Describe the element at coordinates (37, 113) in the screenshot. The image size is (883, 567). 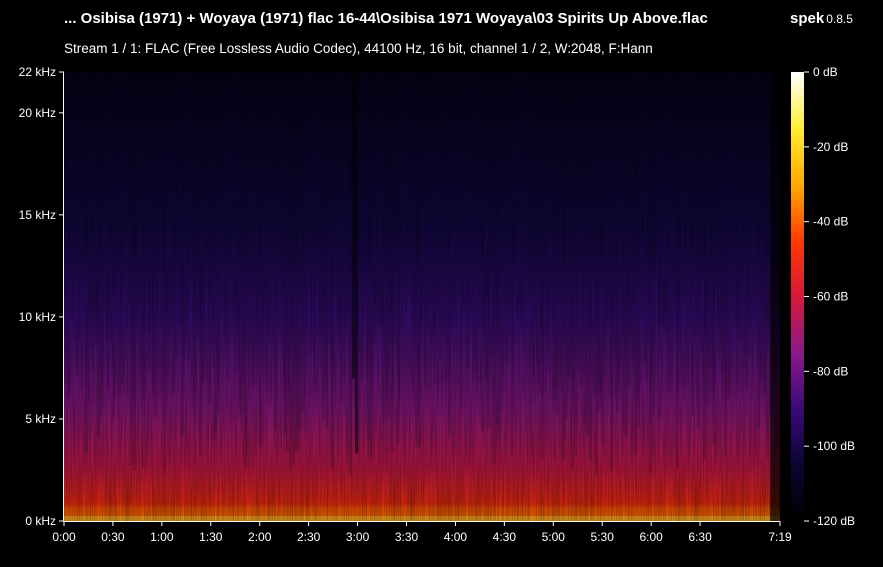
I see `y-tick-label: 20 kHz` at that location.